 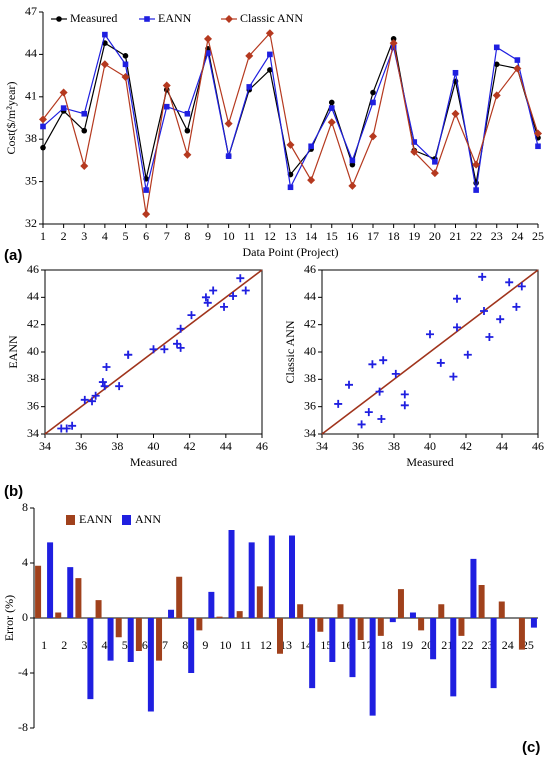 I want to click on x-tick-label: 40, so click(x=154, y=446).